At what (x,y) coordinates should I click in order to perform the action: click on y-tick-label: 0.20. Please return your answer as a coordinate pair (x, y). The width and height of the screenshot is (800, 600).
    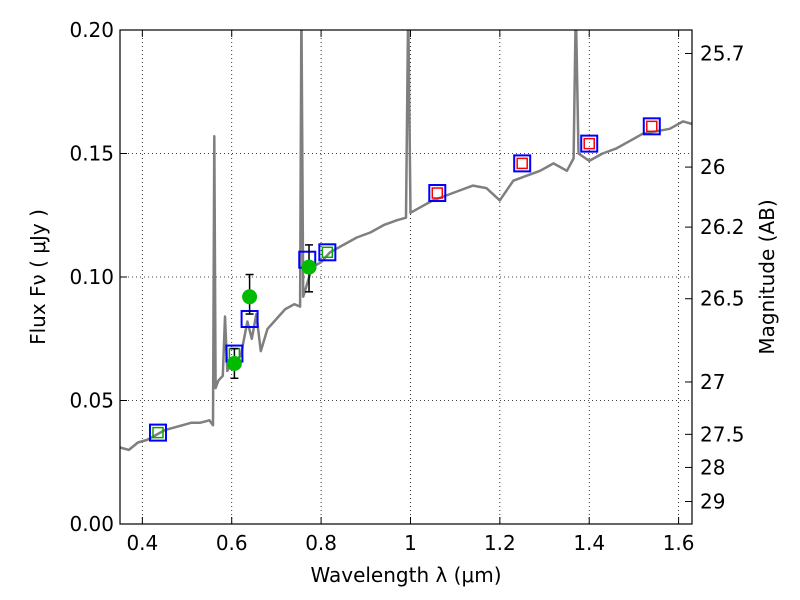
    Looking at the image, I should click on (91, 30).